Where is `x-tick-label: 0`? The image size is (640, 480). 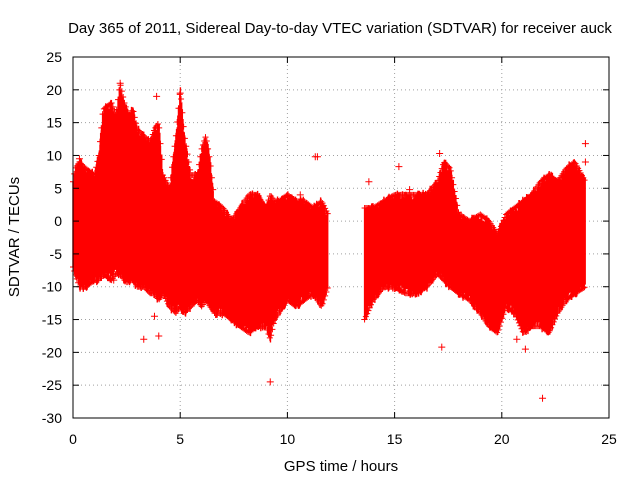 x-tick-label: 0 is located at coordinates (73, 439).